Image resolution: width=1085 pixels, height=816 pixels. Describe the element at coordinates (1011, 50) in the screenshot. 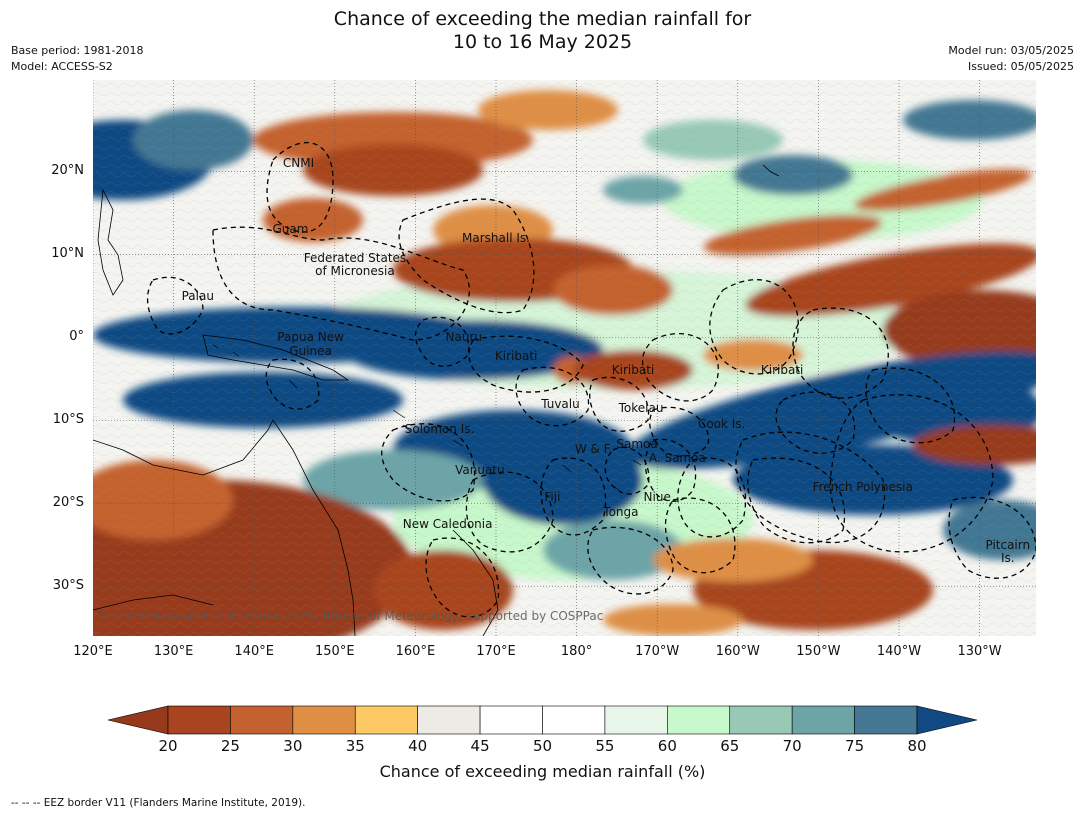

I see `model-run: Model run: 03/05/2025` at that location.